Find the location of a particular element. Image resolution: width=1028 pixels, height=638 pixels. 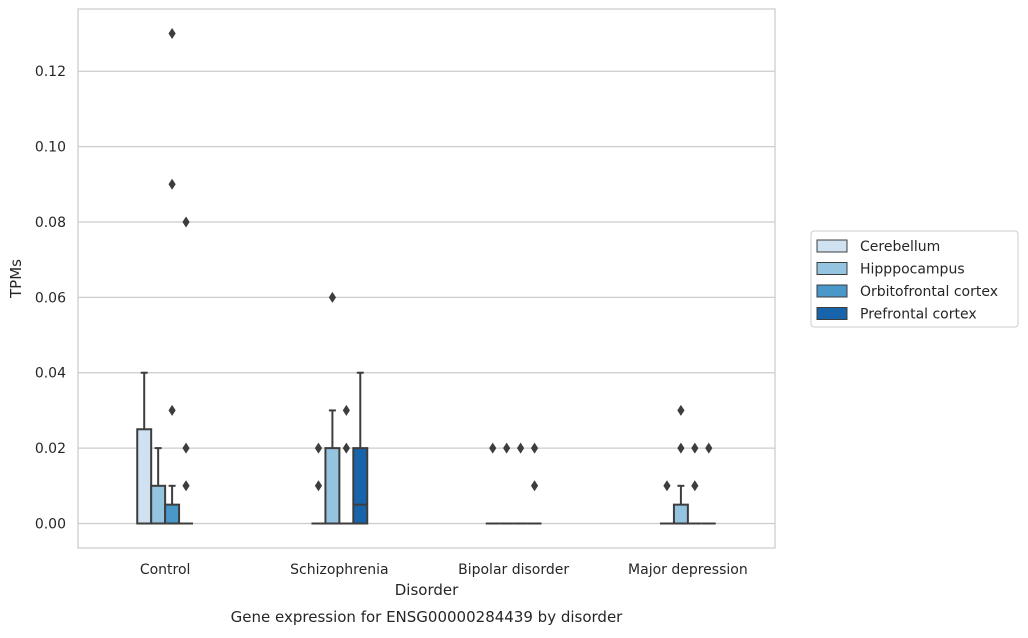

legend-label: Hipppocampus is located at coordinates (912, 270).